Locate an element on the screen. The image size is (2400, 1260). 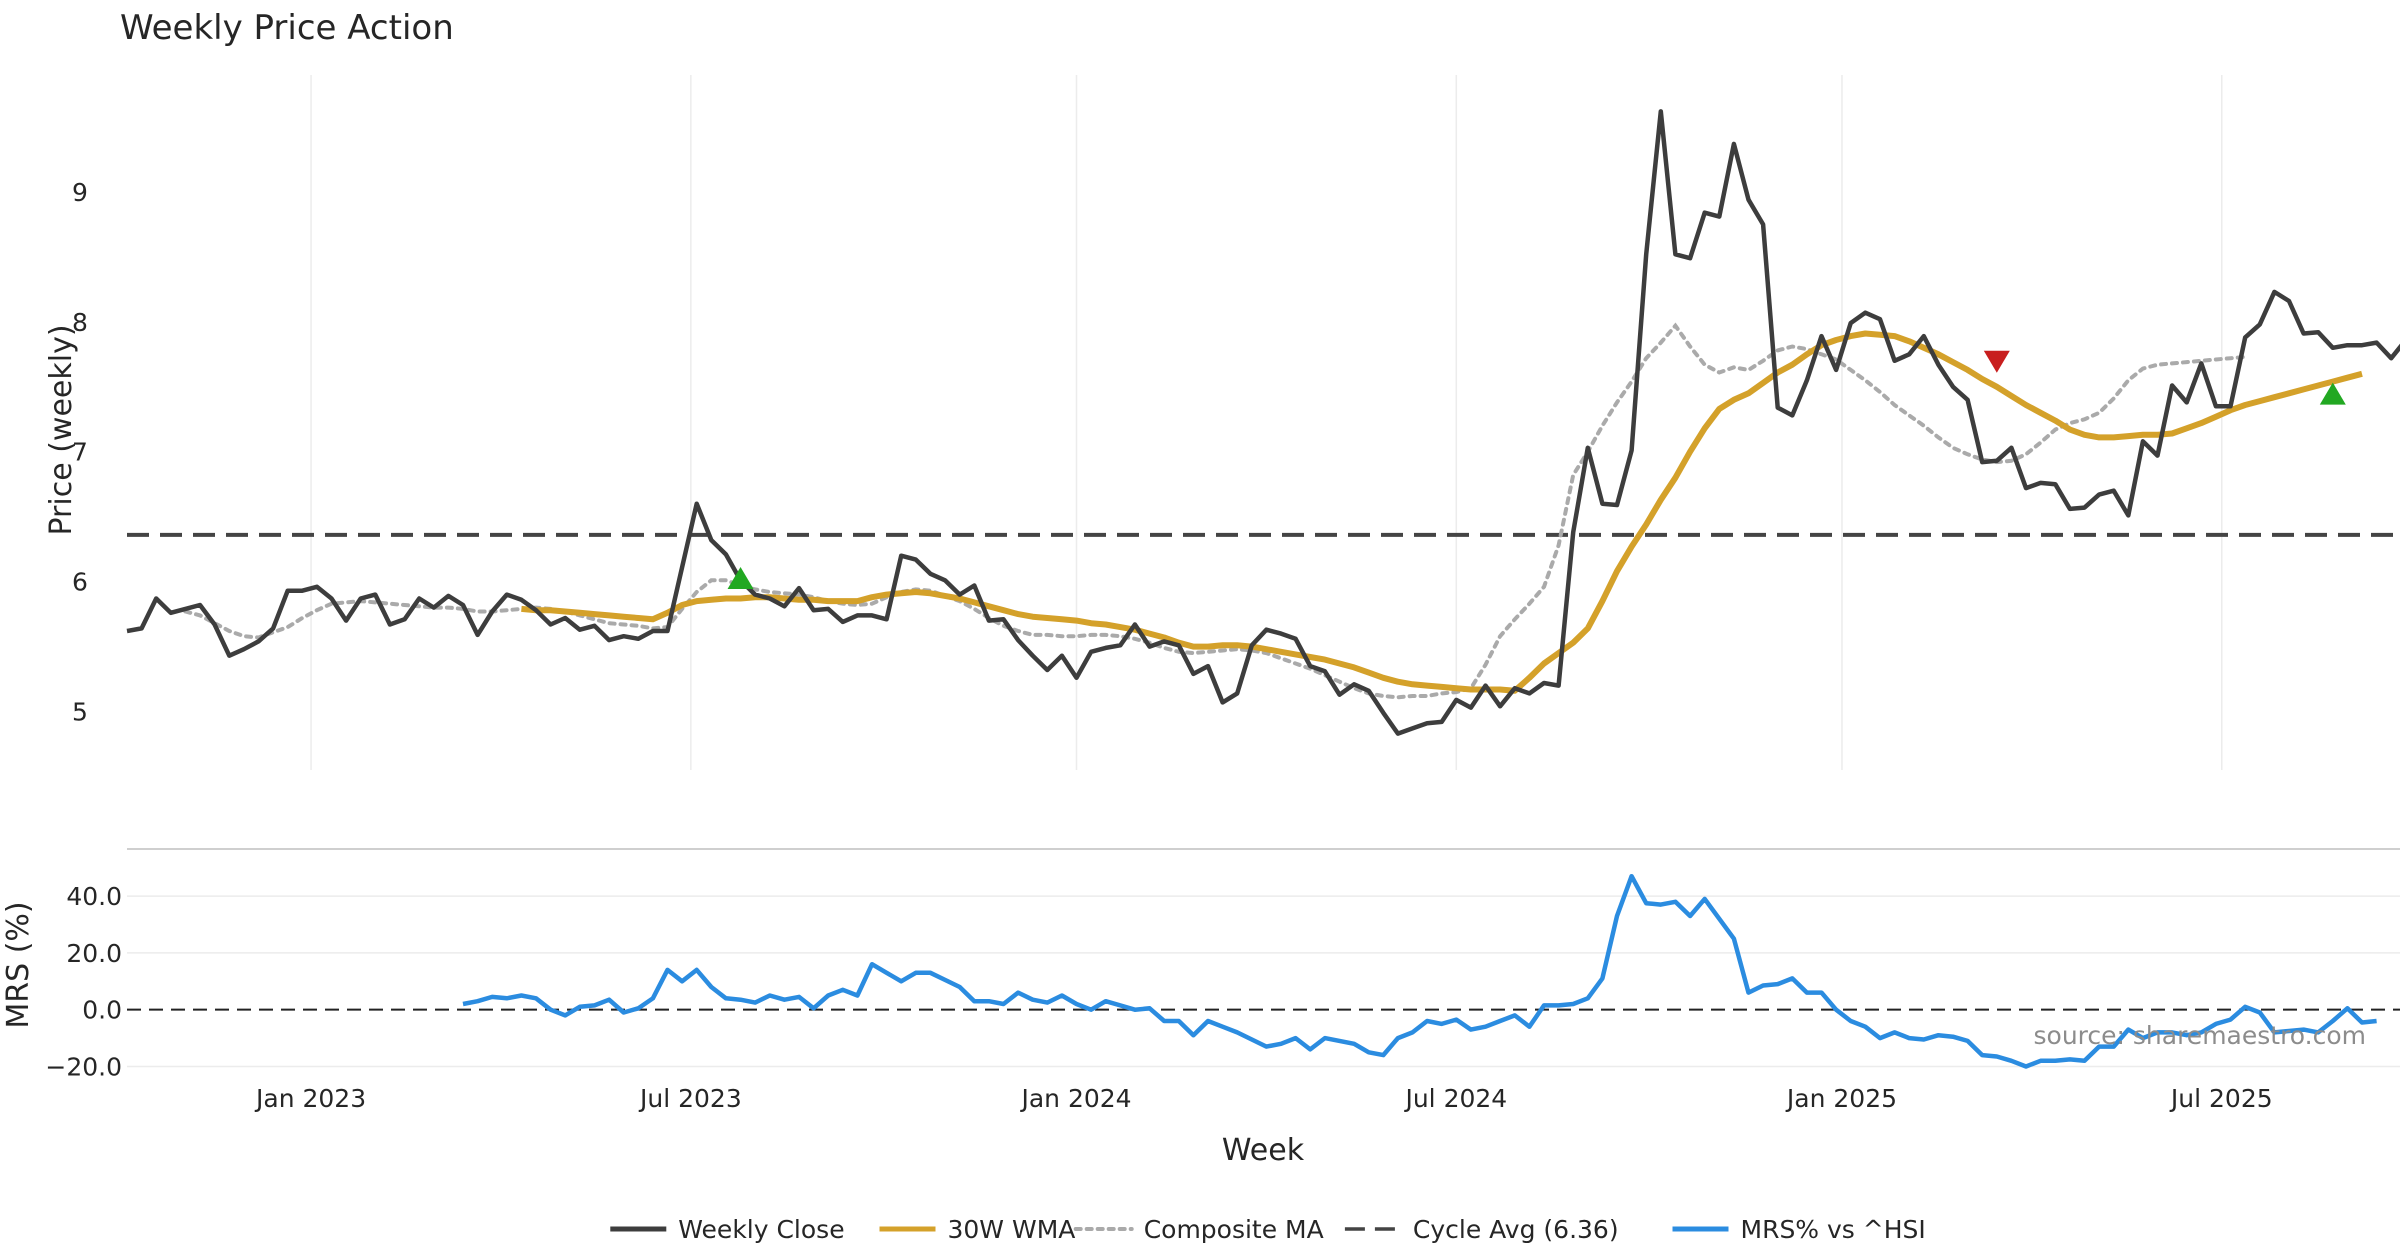
mrs-y-tick-label: −20.0 is located at coordinates (83, 1066).